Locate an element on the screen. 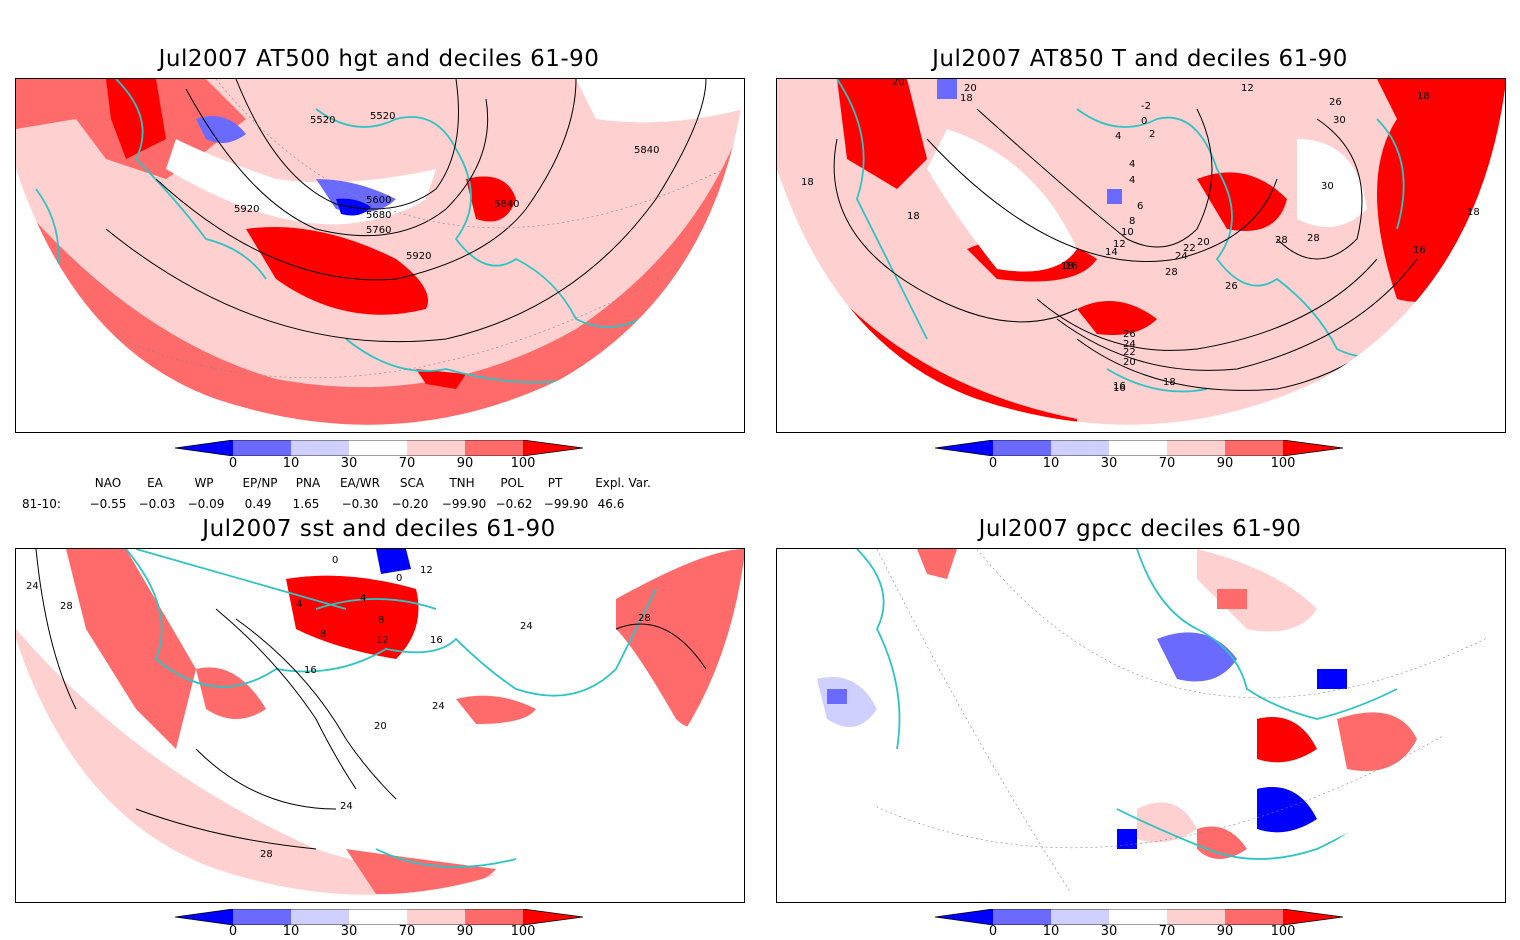 This screenshot has height=940, width=1520. colorbar-tick: 0 is located at coordinates (233, 931).